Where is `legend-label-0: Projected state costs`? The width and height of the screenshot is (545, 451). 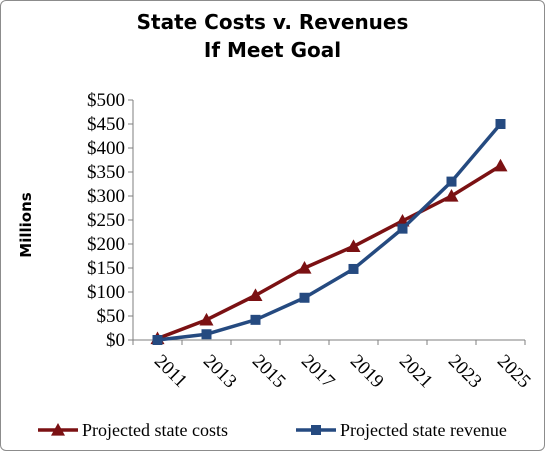 legend-label-0: Projected state costs is located at coordinates (155, 430).